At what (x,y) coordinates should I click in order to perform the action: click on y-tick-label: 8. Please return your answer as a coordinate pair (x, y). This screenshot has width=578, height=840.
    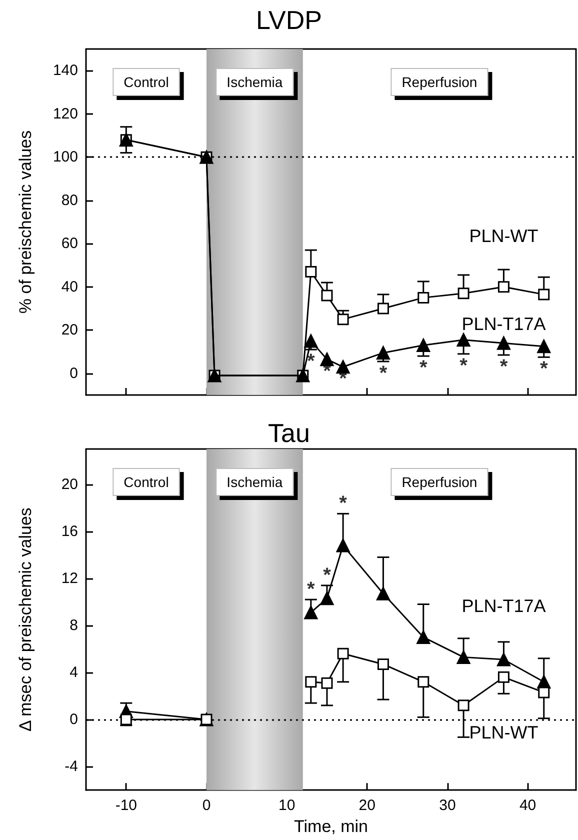
    Looking at the image, I should click on (74, 625).